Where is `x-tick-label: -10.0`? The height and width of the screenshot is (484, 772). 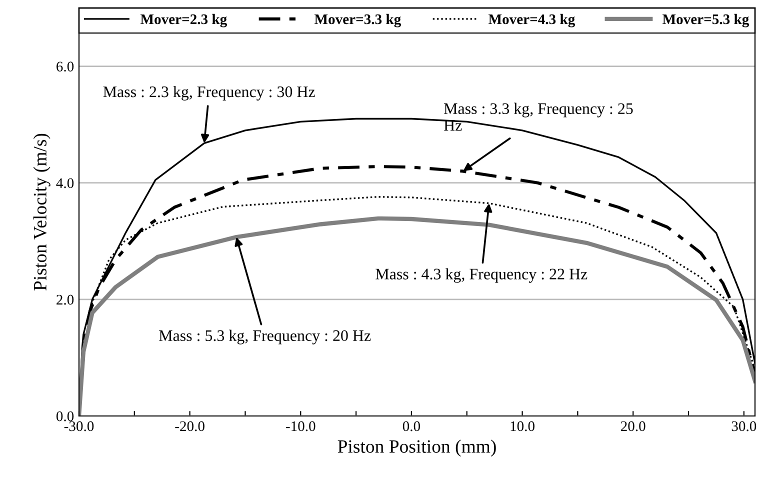 x-tick-label: -10.0 is located at coordinates (301, 426).